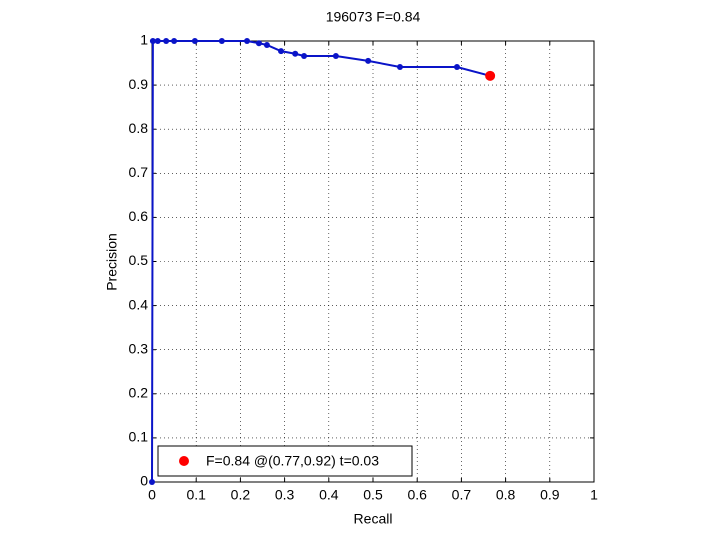  I want to click on x-tick-label: 0.3, so click(285, 495).